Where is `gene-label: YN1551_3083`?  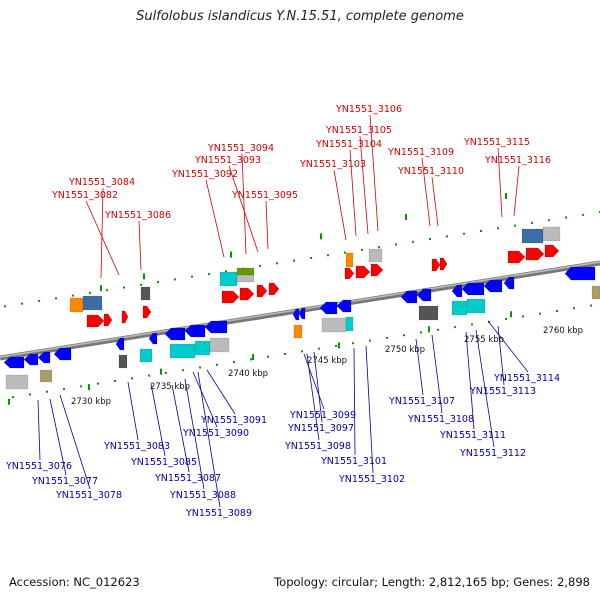 gene-label: YN1551_3083 is located at coordinates (136, 446).